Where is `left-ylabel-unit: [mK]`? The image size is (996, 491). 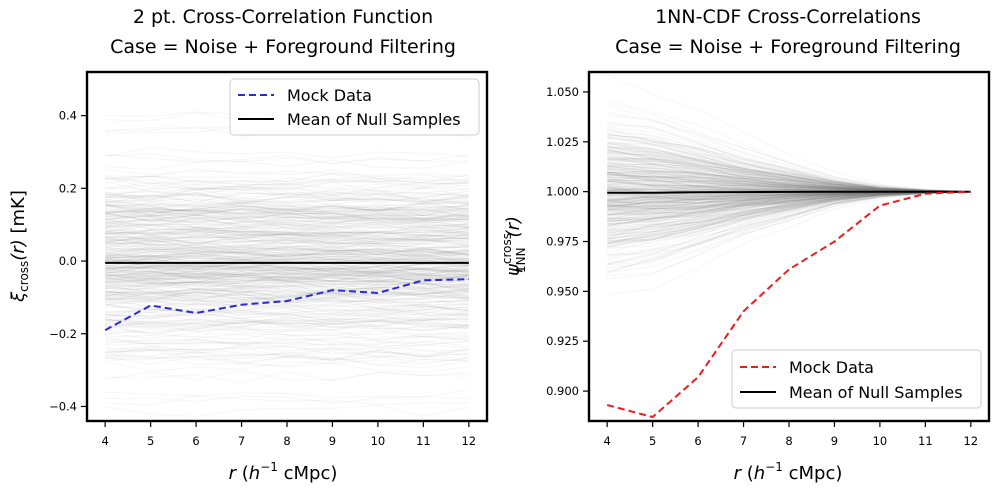 left-ylabel-unit: [mK] is located at coordinates (18, 214).